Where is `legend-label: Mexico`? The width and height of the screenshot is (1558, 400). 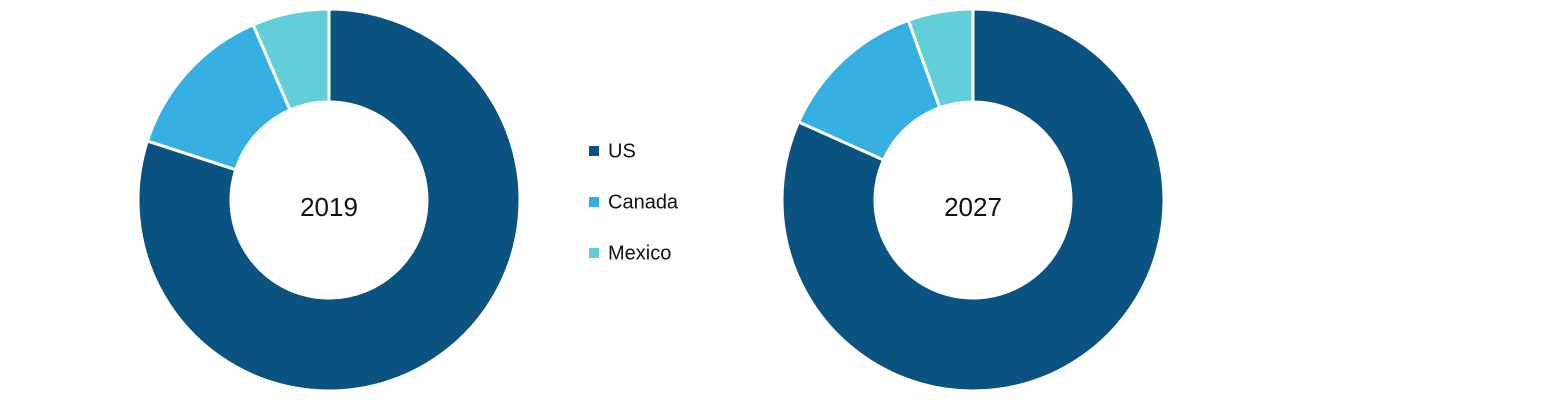
legend-label: Mexico is located at coordinates (639, 253).